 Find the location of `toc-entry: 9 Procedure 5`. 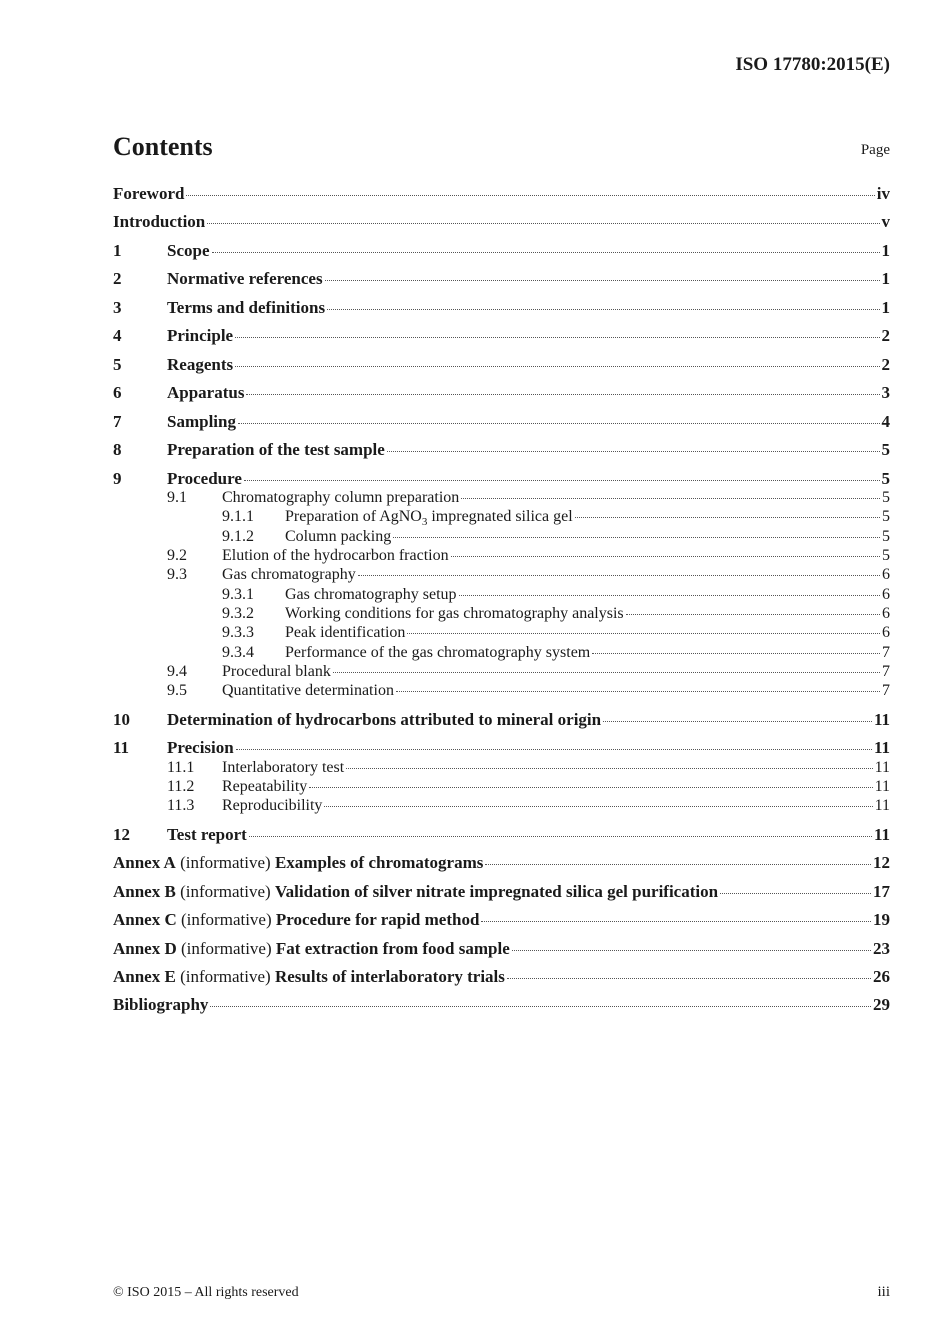

toc-entry: 9 Procedure 5 is located at coordinates (501, 479).